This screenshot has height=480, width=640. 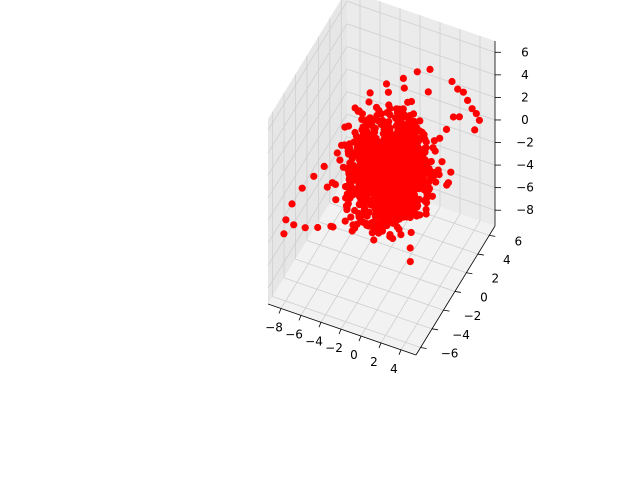 What do you see at coordinates (525, 210) in the screenshot?
I see `z-tick-label: −8` at bounding box center [525, 210].